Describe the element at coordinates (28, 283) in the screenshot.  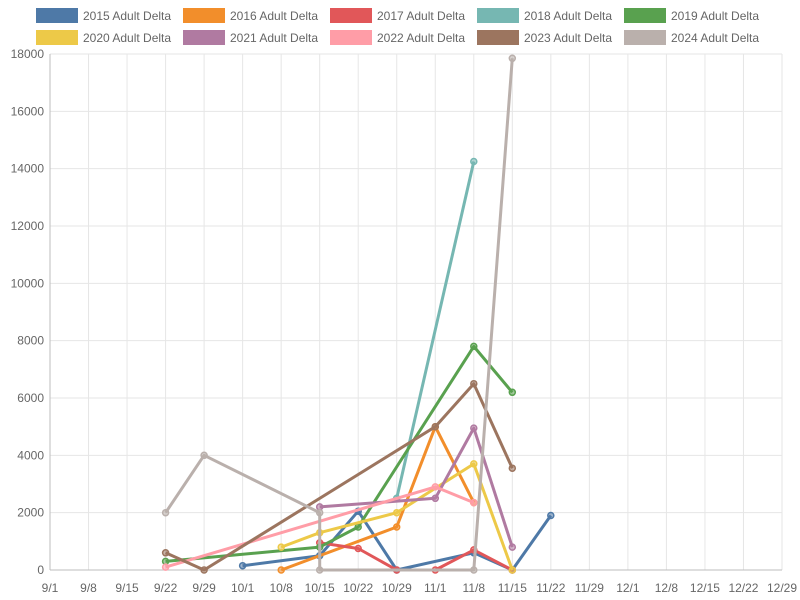
I see `y-tick-label: 10000` at that location.